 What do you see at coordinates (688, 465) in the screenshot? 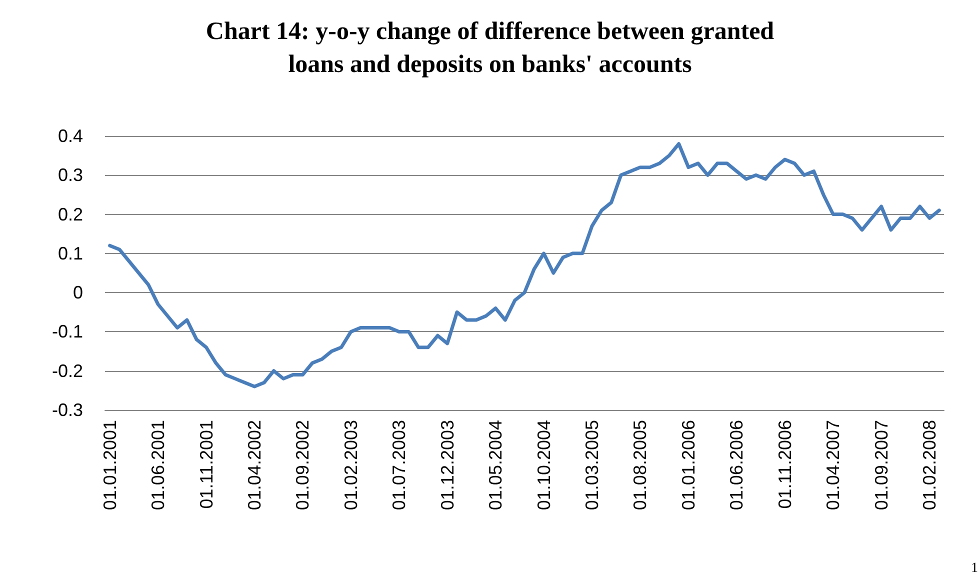
I see `x-tick-label: 01.01.2006` at bounding box center [688, 465].